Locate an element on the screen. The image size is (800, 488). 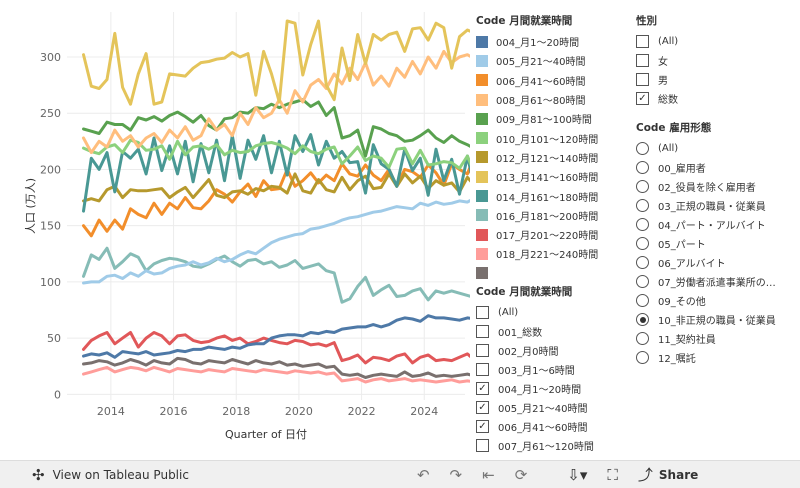
legend-item: 013_月141～160時間 is located at coordinates (546, 176).